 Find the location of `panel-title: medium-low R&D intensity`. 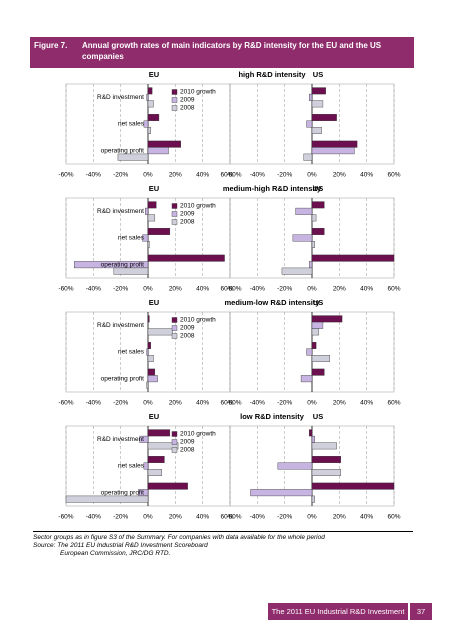

panel-title: medium-low R&D intensity is located at coordinates (272, 302).